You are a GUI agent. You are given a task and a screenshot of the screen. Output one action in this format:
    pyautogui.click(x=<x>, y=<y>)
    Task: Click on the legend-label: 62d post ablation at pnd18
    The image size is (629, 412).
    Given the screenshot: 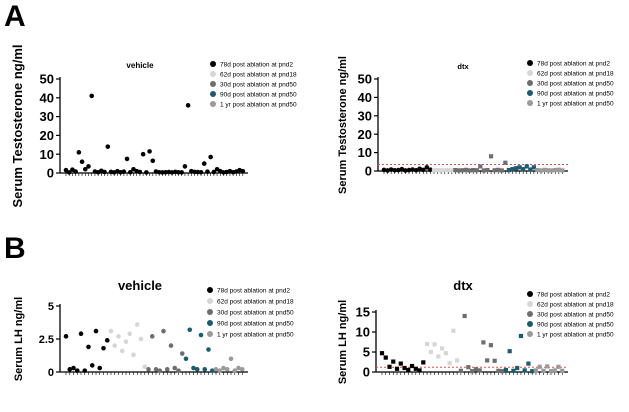 What is the action you would take?
    pyautogui.click(x=258, y=74)
    